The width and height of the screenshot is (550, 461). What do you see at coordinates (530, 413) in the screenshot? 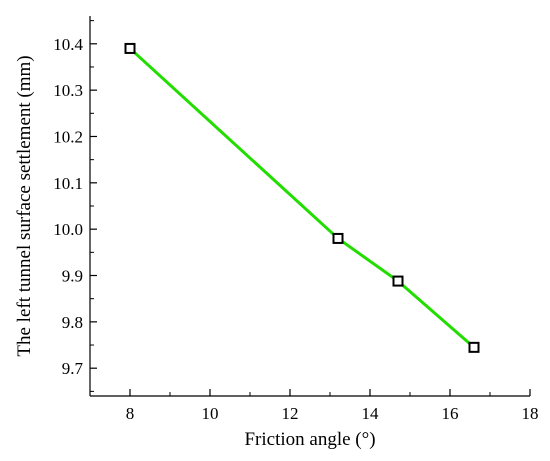
I see `x-tick-label: 18` at bounding box center [530, 413].